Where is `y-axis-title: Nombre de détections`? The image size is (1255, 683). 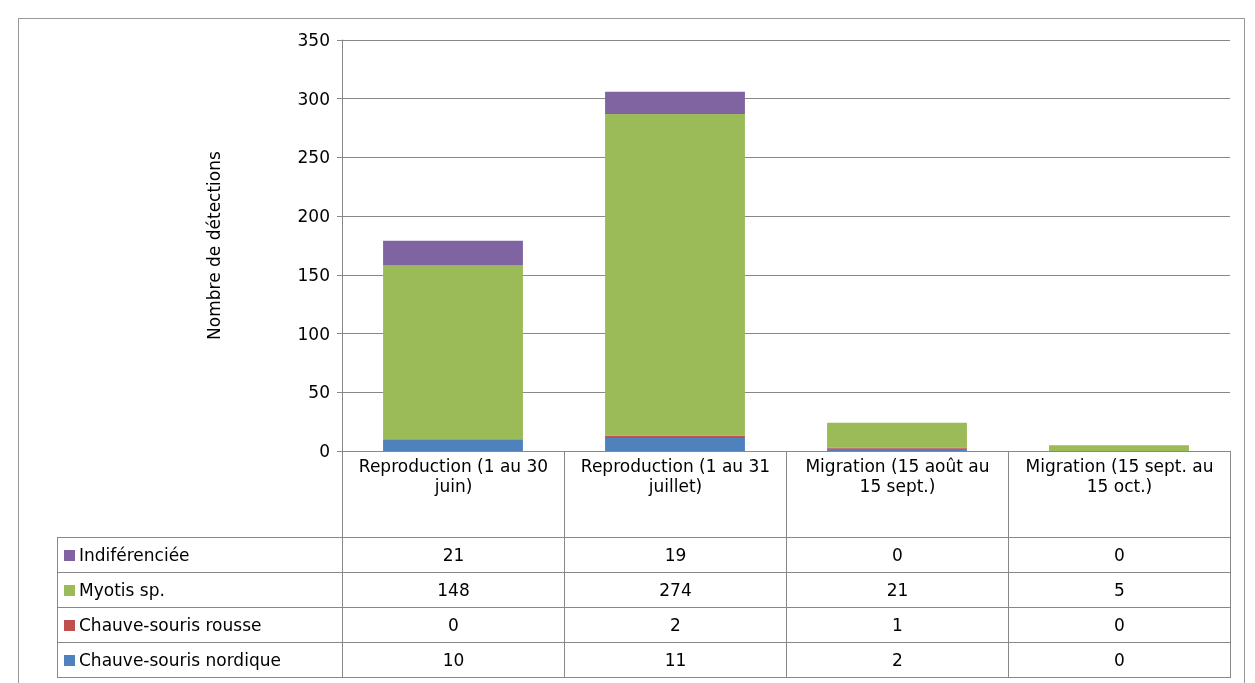
y-axis-title: Nombre de détections is located at coordinates (213, 245).